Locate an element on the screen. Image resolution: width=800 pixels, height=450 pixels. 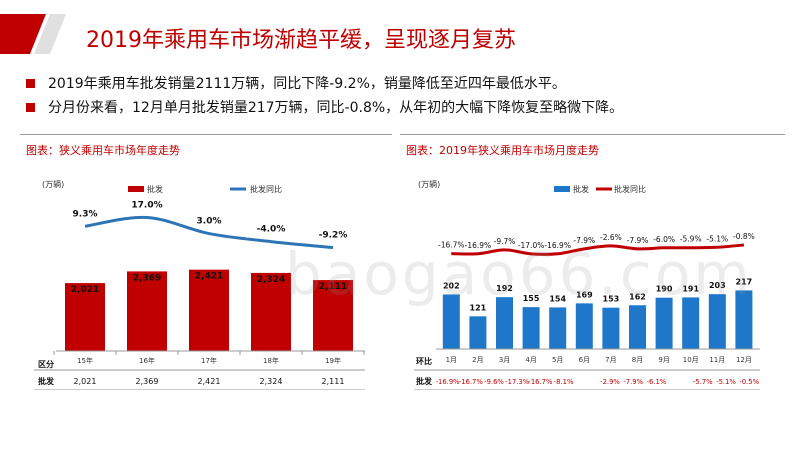
bar-value-label: 2,021 is located at coordinates (85, 290).